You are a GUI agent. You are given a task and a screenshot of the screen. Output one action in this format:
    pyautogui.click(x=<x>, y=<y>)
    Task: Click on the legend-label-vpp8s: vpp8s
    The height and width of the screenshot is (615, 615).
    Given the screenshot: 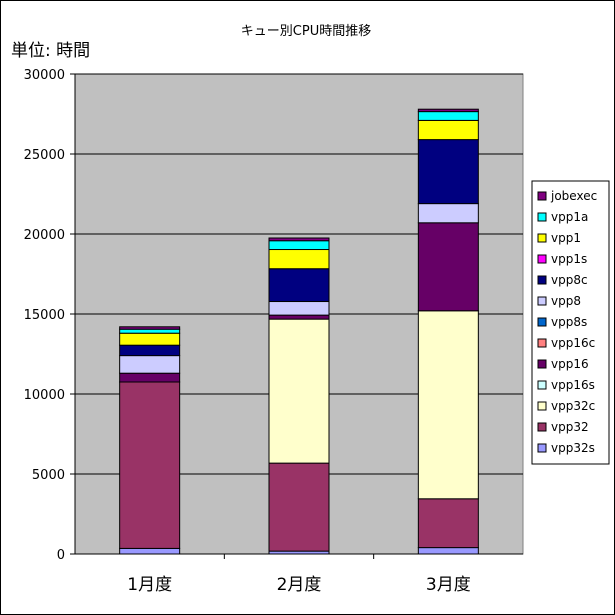 What is the action you would take?
    pyautogui.click(x=569, y=322)
    